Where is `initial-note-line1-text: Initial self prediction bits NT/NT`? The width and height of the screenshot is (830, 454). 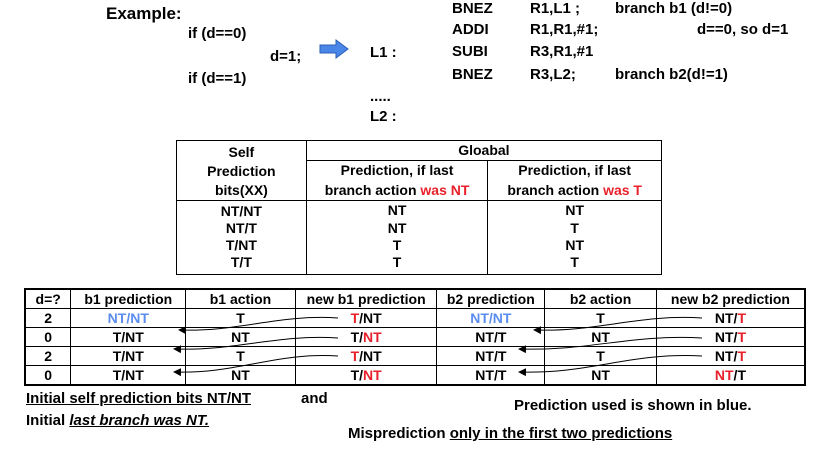 initial-note-line1-text: Initial self prediction bits NT/NT is located at coordinates (139, 398).